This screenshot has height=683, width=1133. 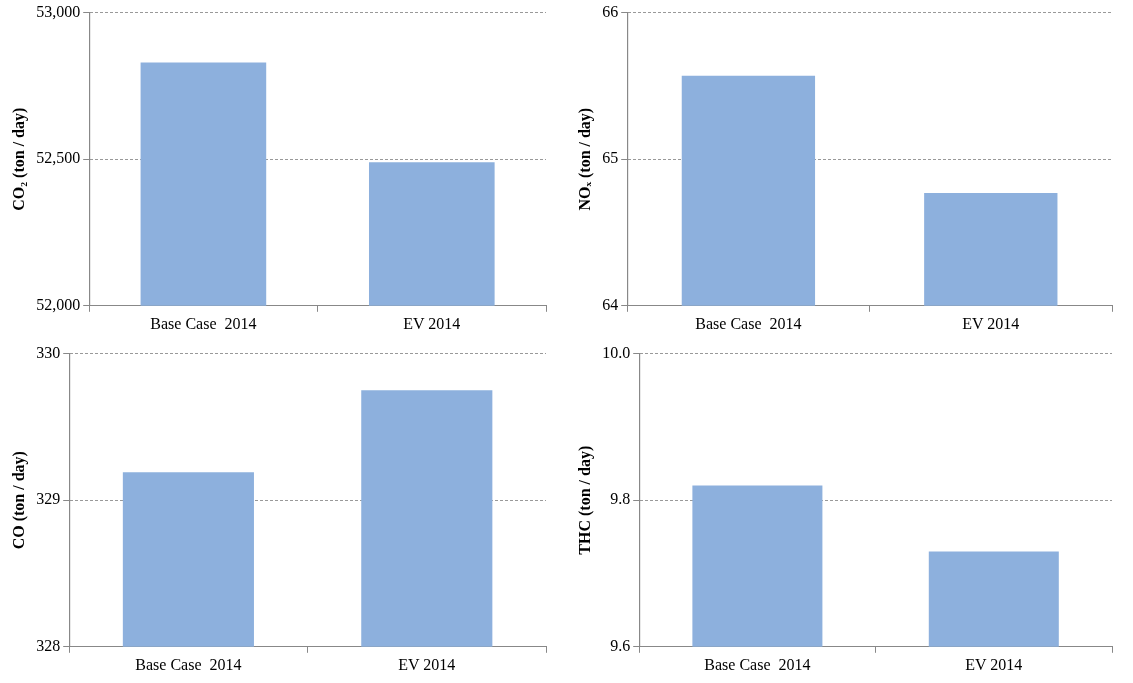 What do you see at coordinates (610, 158) in the screenshot?
I see `y-tick-label: 65` at bounding box center [610, 158].